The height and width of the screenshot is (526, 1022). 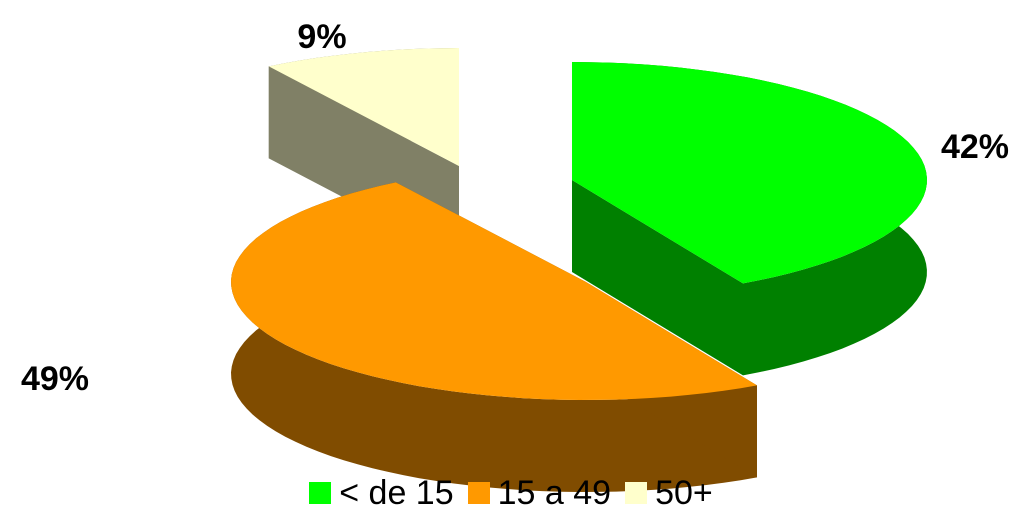 I want to click on legend-label-15-49: 15 a 49, so click(x=554, y=492).